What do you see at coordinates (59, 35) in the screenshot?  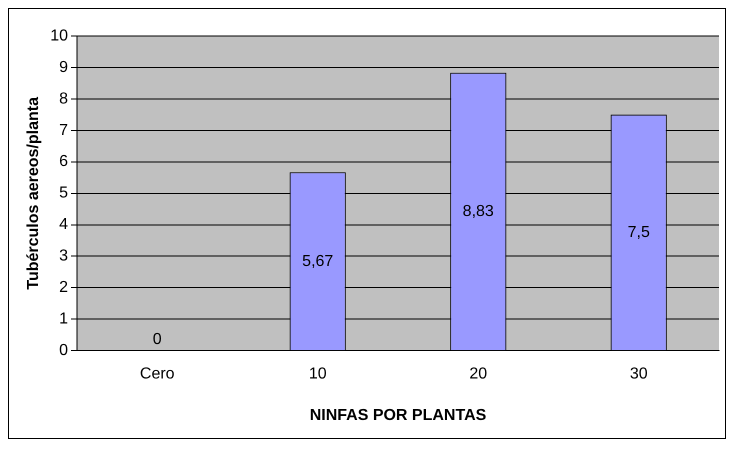 I see `y-tick-label: 10` at bounding box center [59, 35].